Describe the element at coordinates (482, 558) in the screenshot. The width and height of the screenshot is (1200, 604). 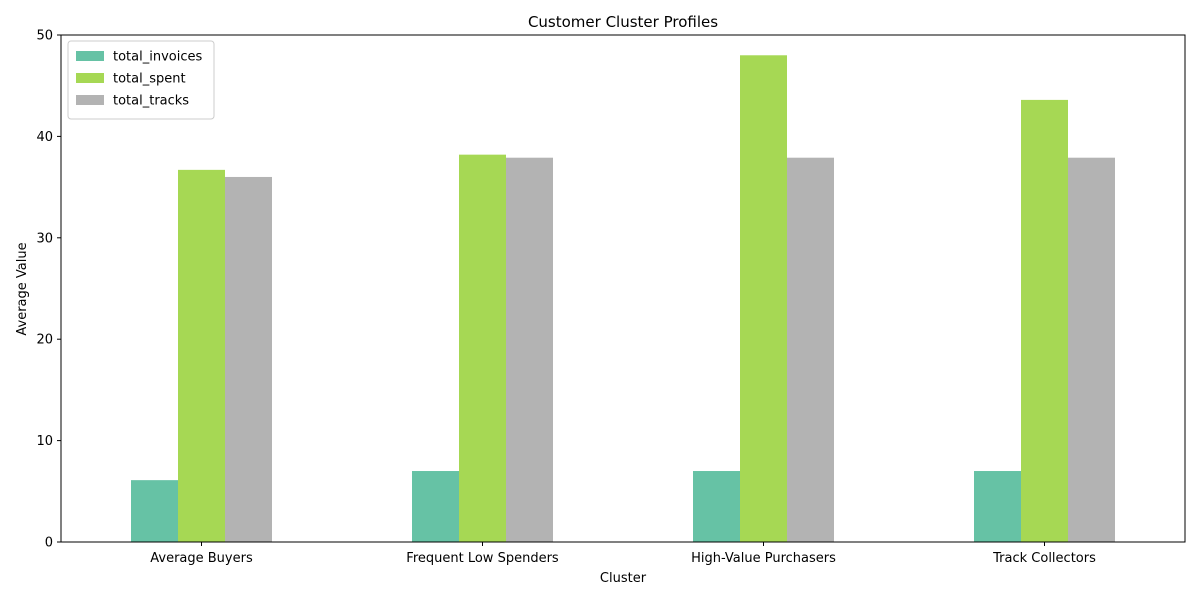
I see `x-tick-label: Frequent Low Spenders` at that location.